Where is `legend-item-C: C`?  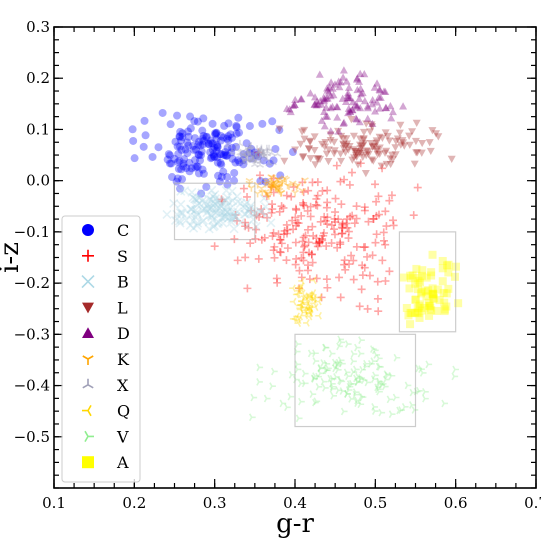
legend-item-C: C is located at coordinates (105, 230).